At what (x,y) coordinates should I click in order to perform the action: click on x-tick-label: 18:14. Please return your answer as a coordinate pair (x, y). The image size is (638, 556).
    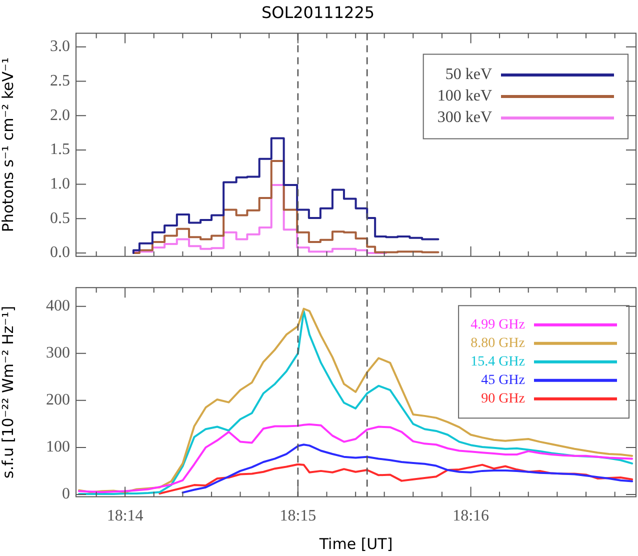
    Looking at the image, I should click on (125, 516).